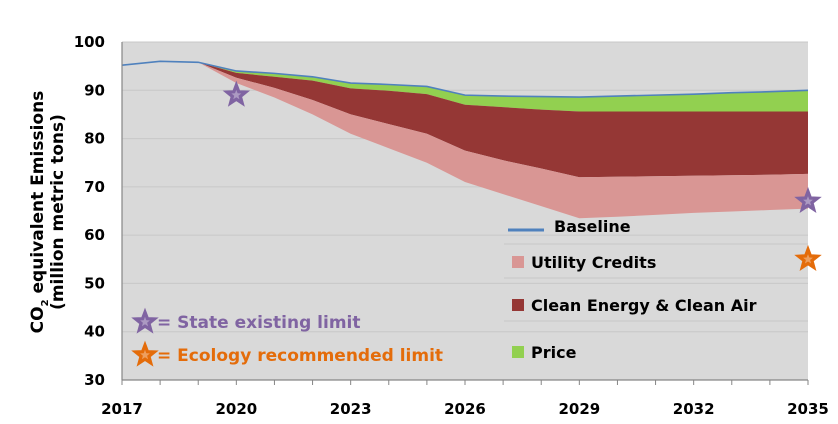 The width and height of the screenshot is (838, 424). I want to click on legend-label: Baseline, so click(592, 226).